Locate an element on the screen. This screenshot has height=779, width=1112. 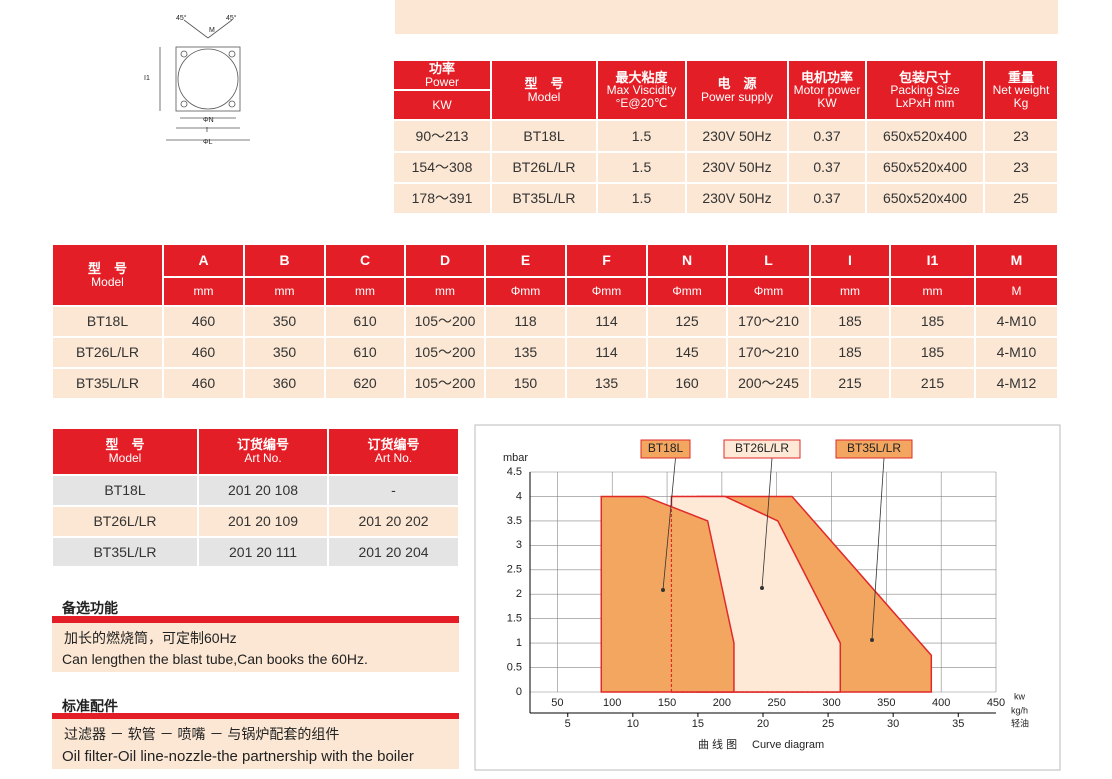
cell-text: 178～391 is located at coordinates (442, 198).